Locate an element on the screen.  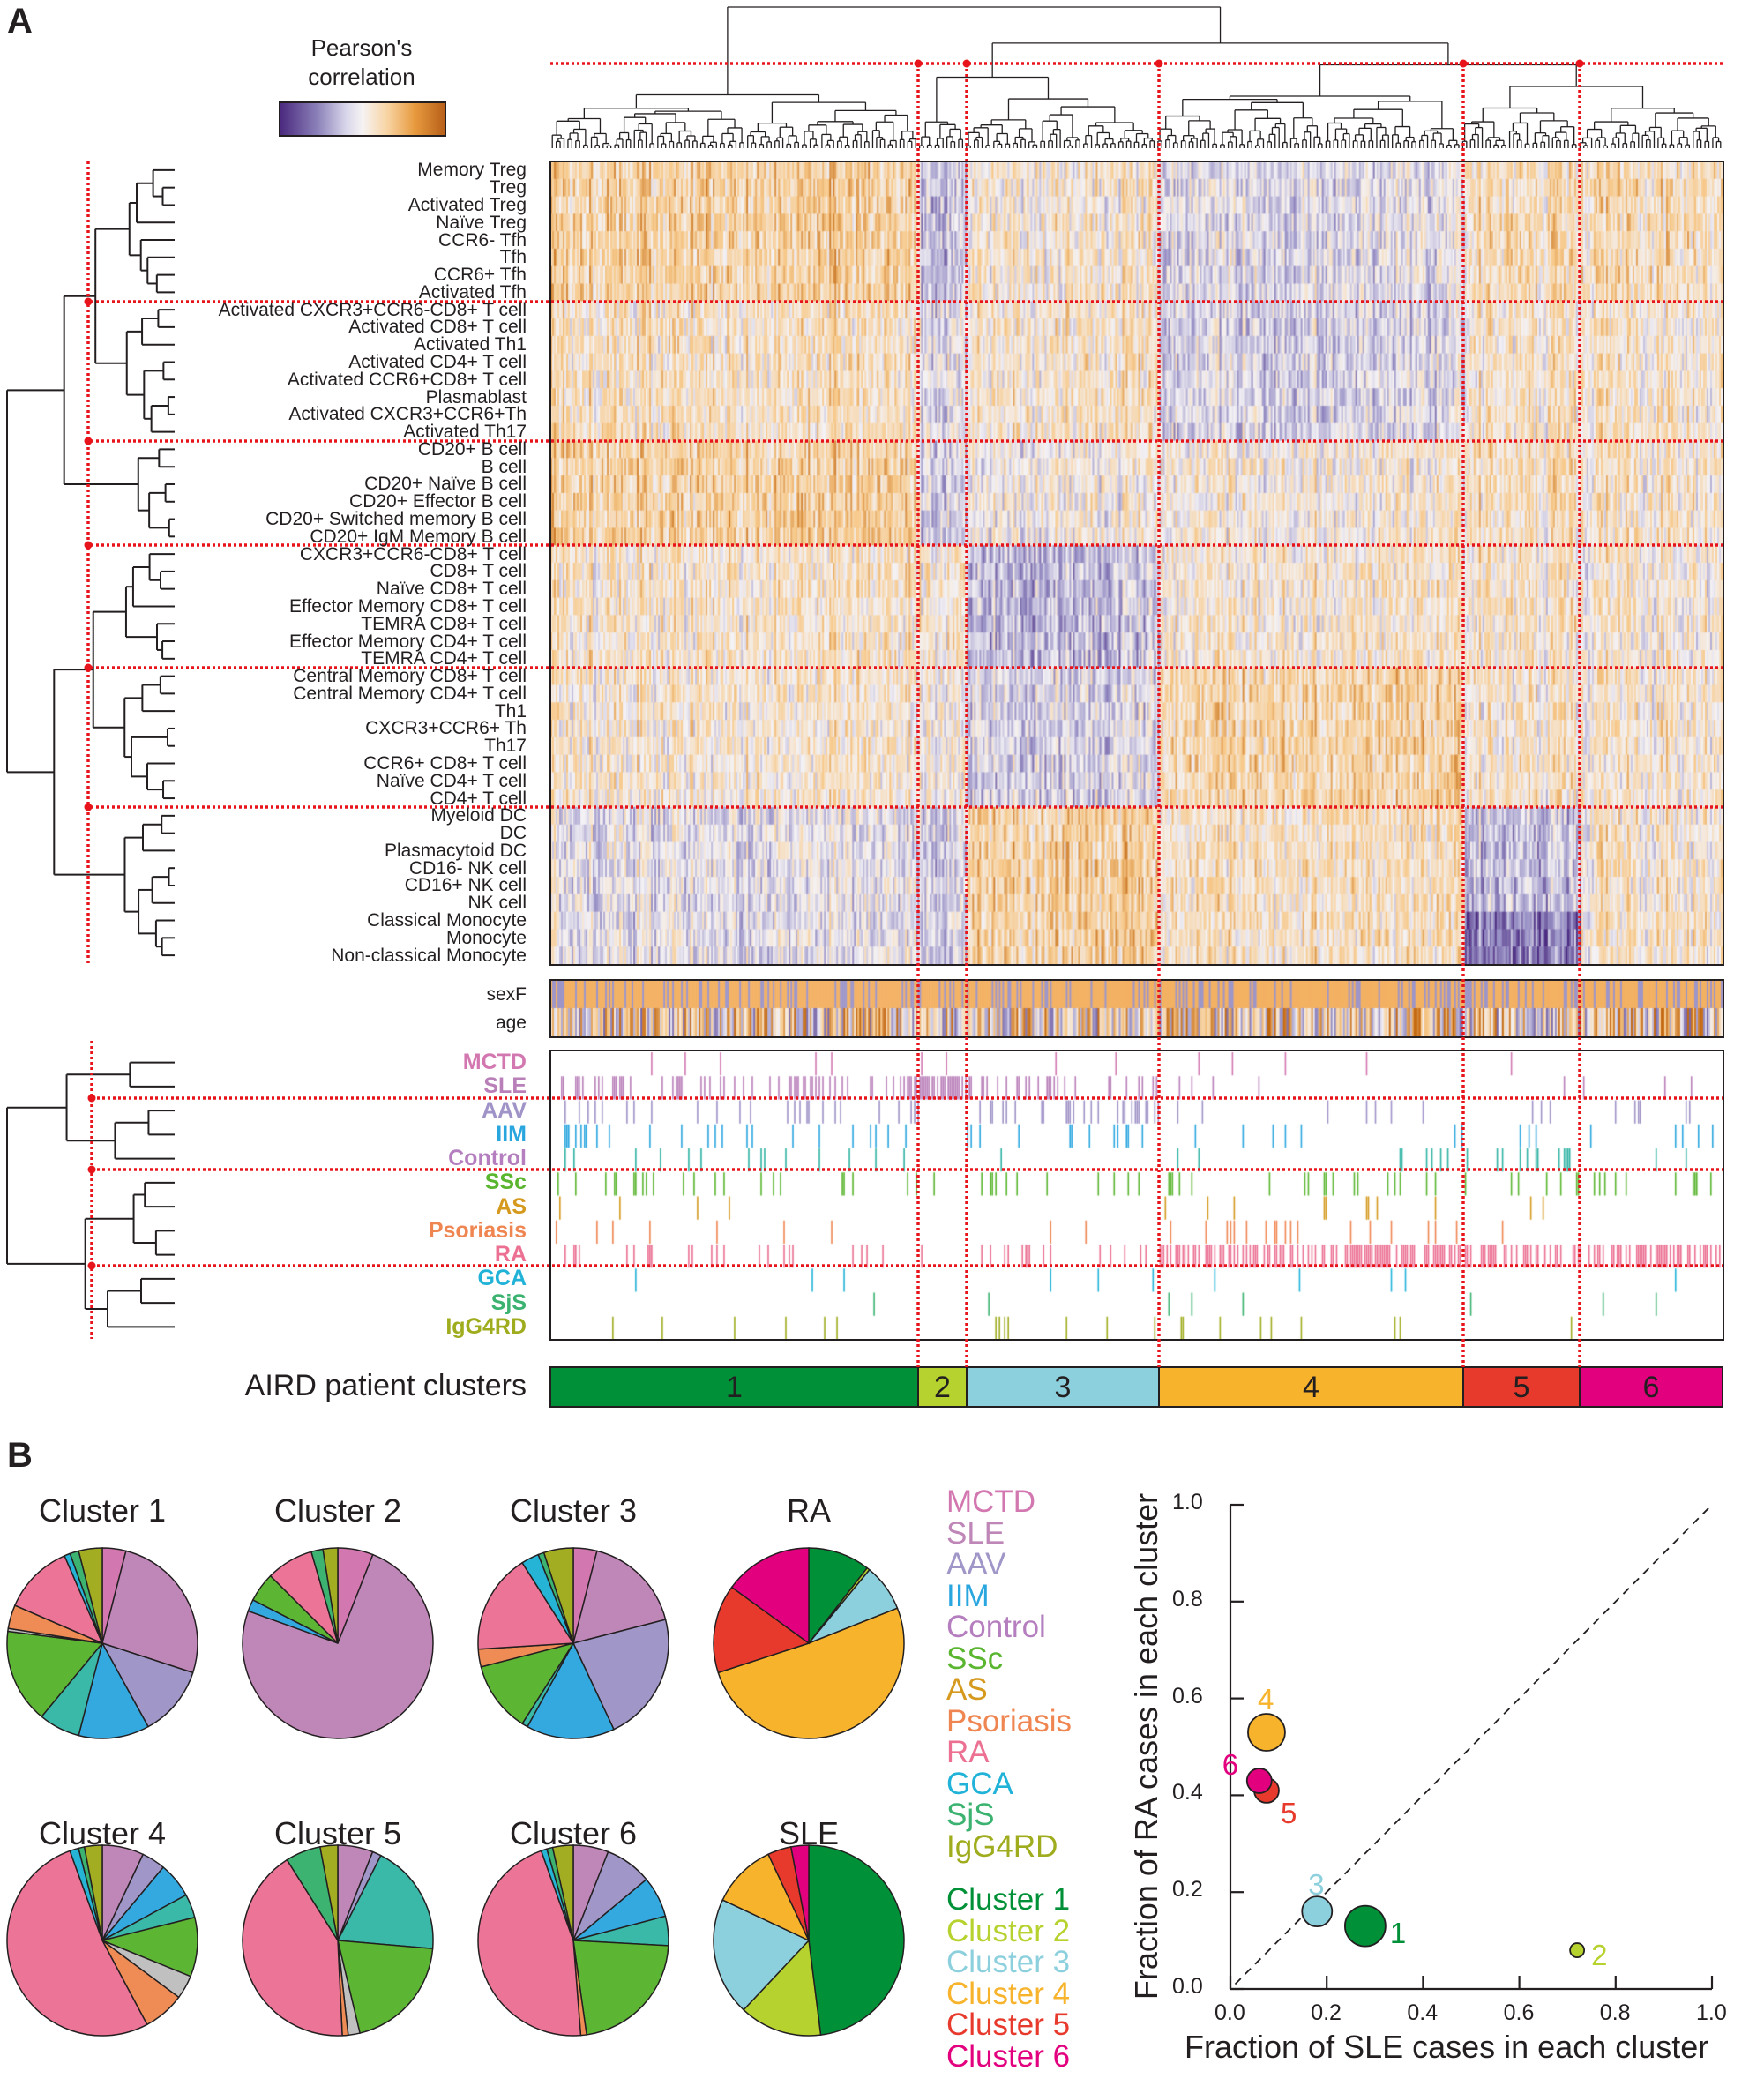
row-label: CD16- NK cell is located at coordinates (467, 868).